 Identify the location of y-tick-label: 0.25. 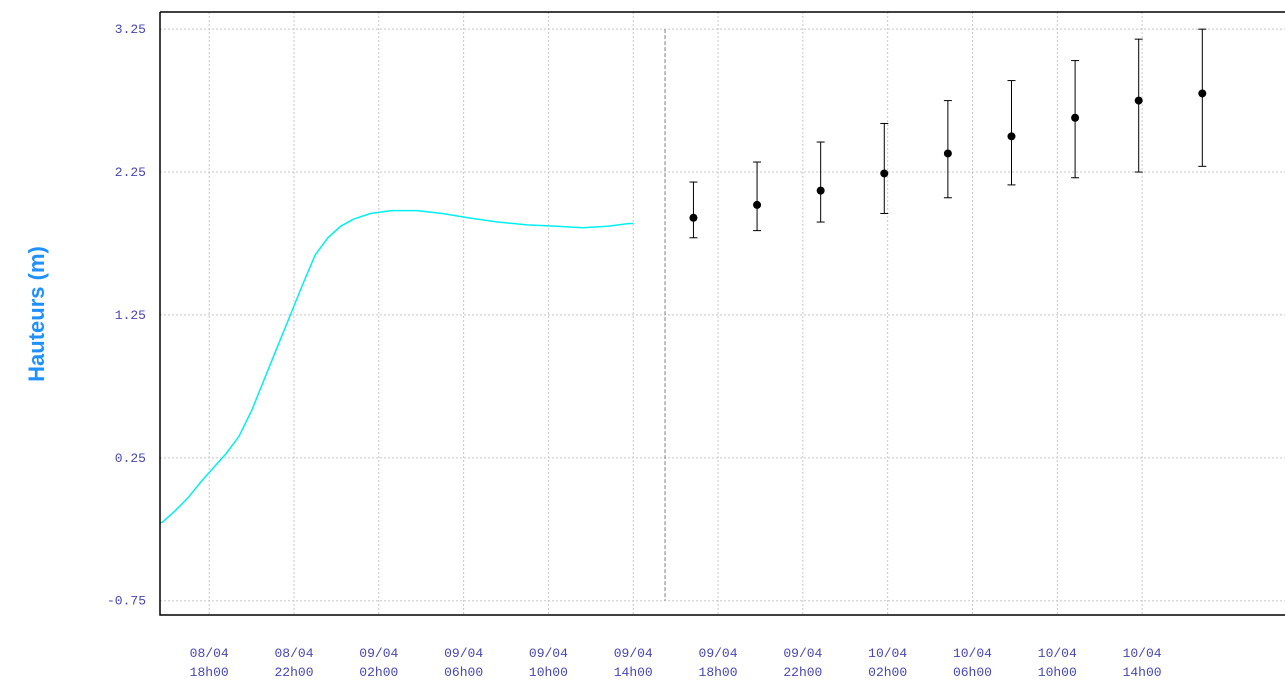
(130, 458).